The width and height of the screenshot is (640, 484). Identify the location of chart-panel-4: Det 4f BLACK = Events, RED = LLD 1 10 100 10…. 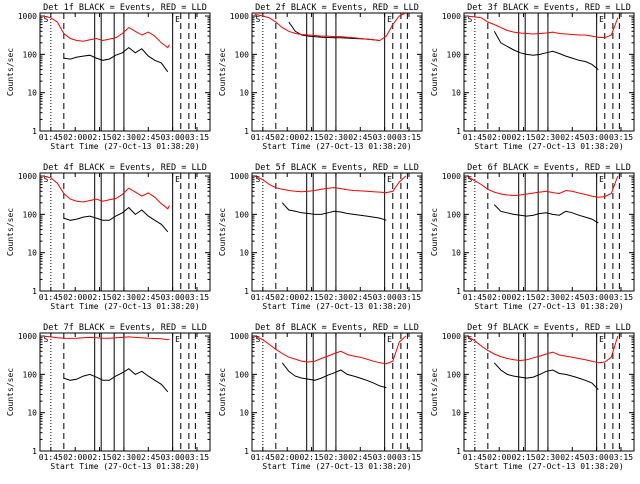
(108, 237).